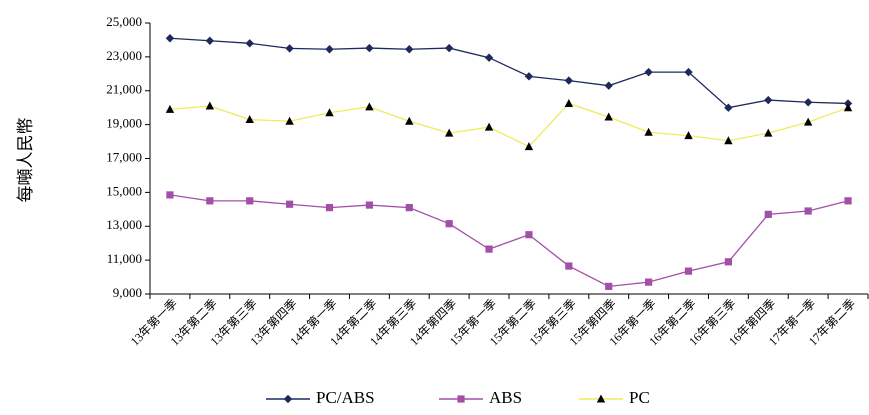 The width and height of the screenshot is (869, 415). Describe the element at coordinates (124, 190) in the screenshot. I see `y-tick-label: 15,000` at that location.